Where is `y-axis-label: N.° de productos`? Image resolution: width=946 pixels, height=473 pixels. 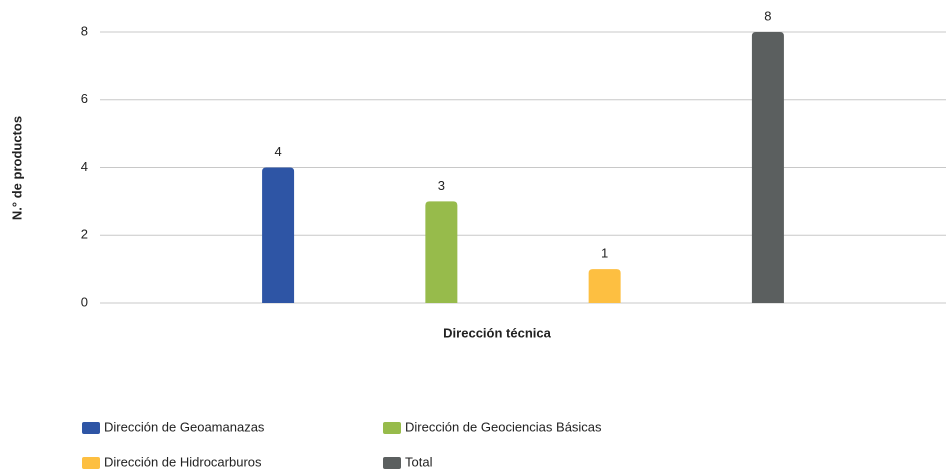
y-axis-label: N.° de productos is located at coordinates (16, 168).